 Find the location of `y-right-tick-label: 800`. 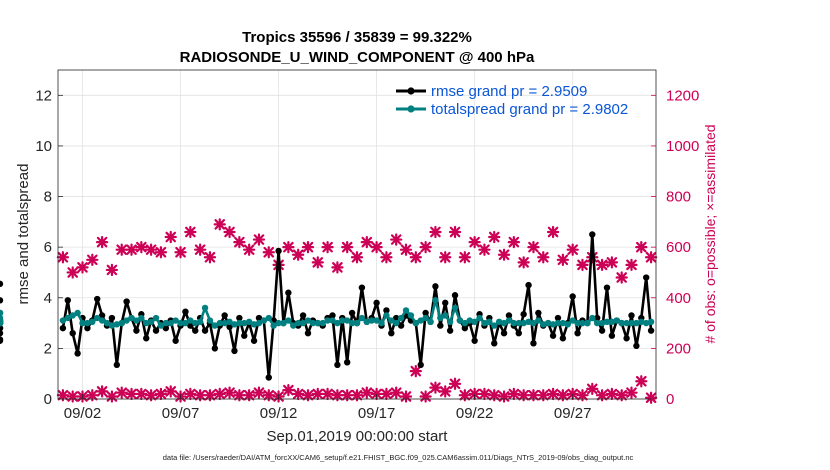

y-right-tick-label: 800 is located at coordinates (678, 197).